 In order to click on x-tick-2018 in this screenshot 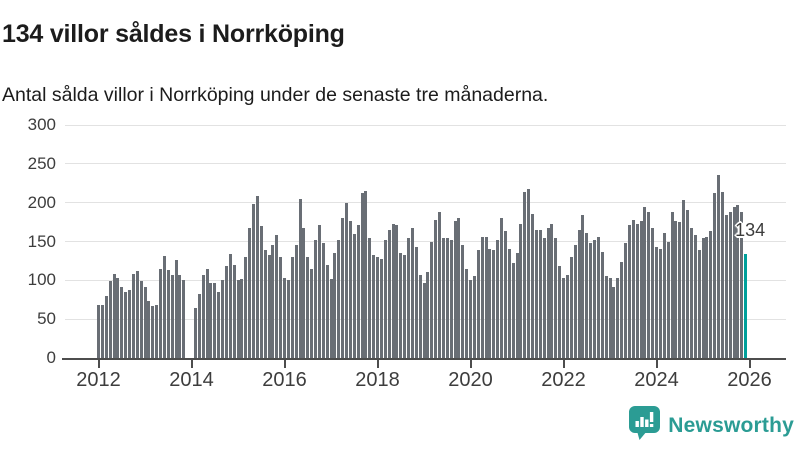, I will do `click(377, 364)`.